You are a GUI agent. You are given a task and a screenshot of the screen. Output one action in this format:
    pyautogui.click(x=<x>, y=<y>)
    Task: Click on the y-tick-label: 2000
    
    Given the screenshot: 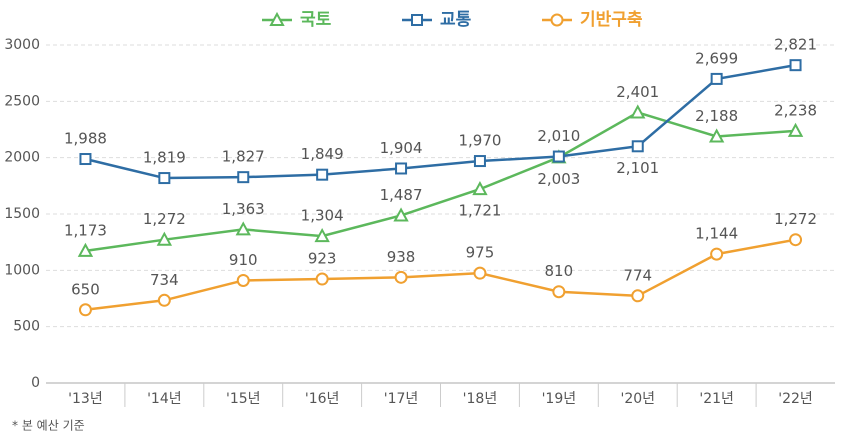 What is the action you would take?
    pyautogui.click(x=22, y=158)
    